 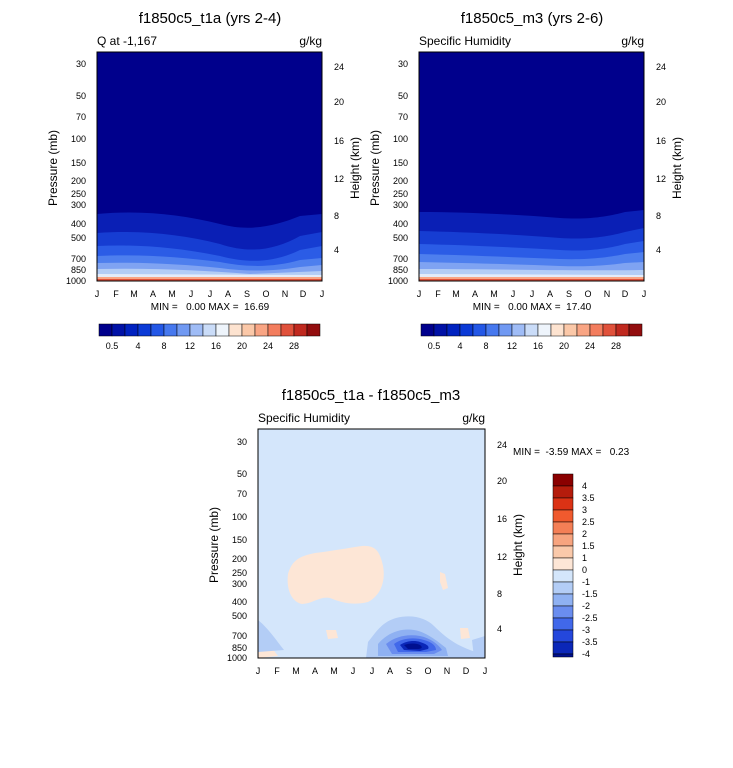 What do you see at coordinates (588, 546) in the screenshot?
I see `panel-3-colorbar-label: 1.5` at bounding box center [588, 546].